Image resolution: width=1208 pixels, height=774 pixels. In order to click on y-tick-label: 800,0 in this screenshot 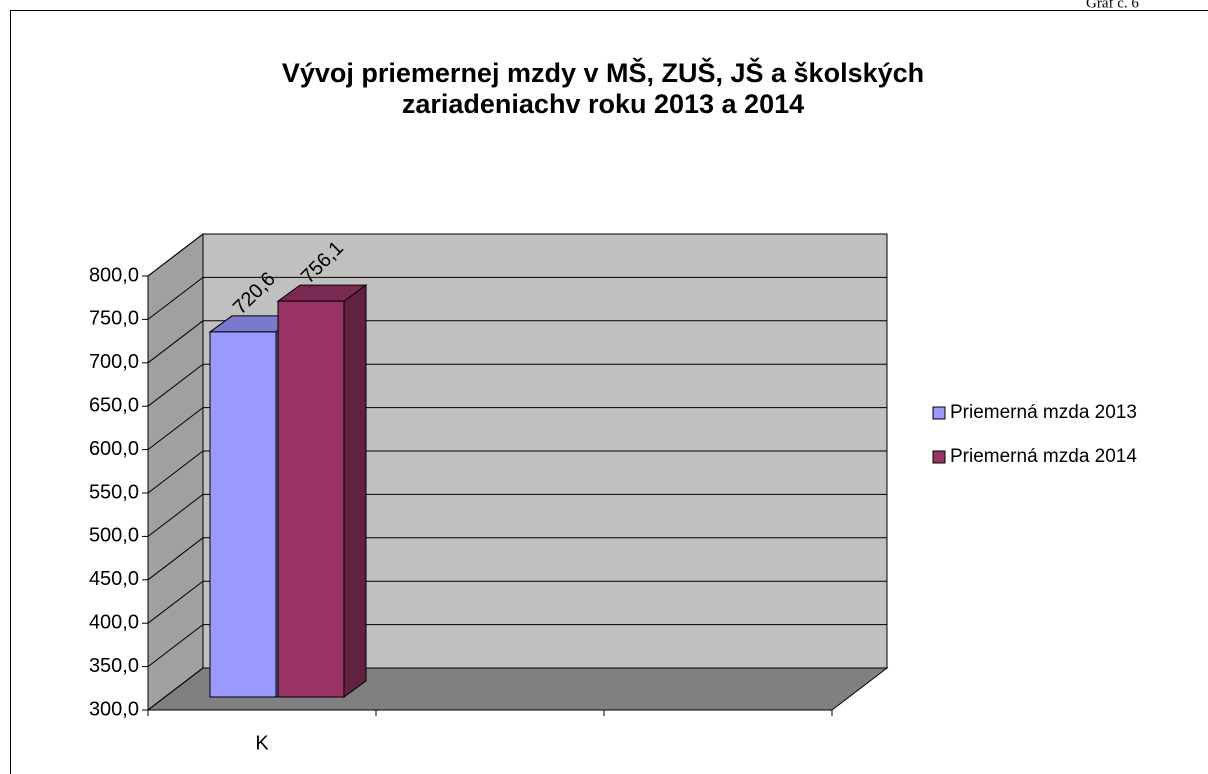, I will do `click(114, 275)`.